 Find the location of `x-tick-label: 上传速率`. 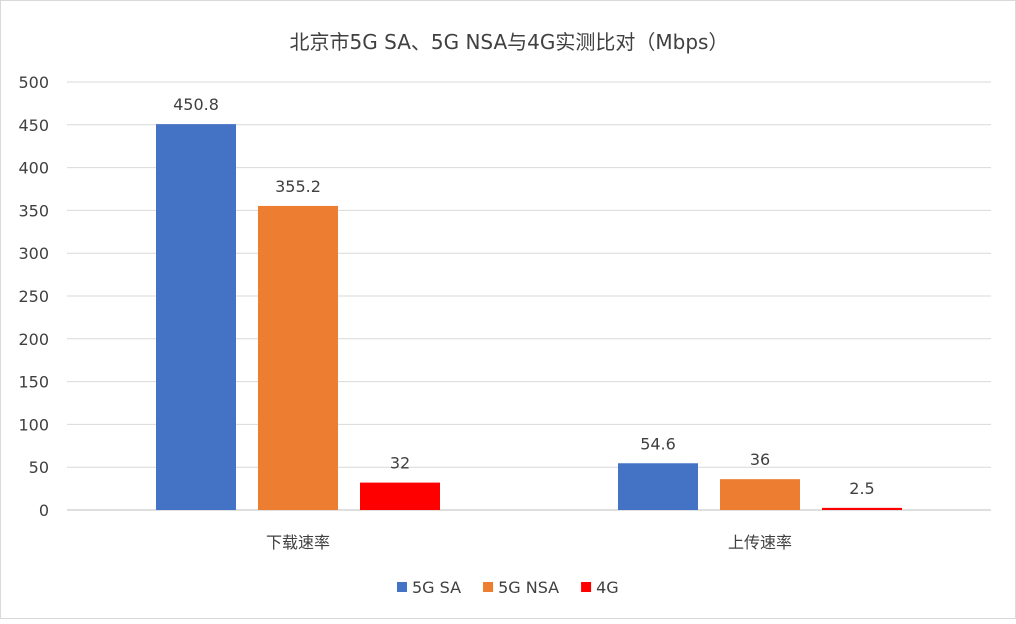

x-tick-label: 上传速率 is located at coordinates (760, 542).